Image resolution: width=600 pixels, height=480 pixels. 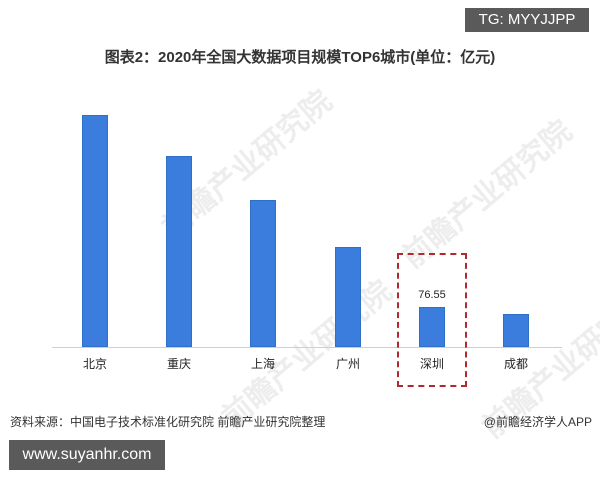 What do you see at coordinates (262, 364) in the screenshot?
I see `x-tick-label: 上海` at bounding box center [262, 364].